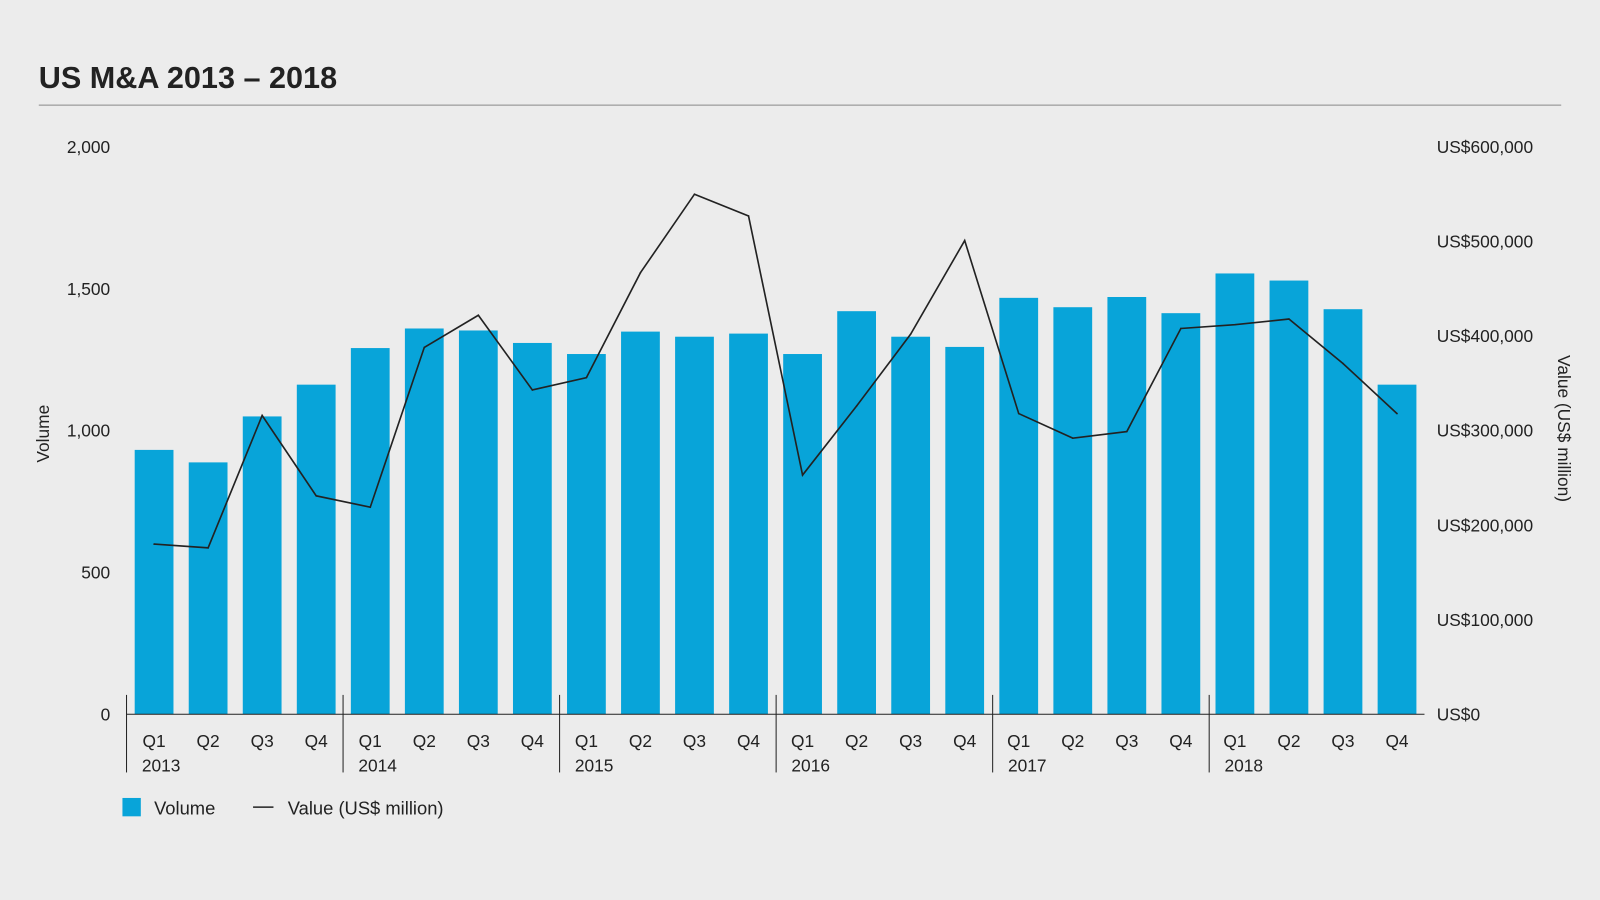 The height and width of the screenshot is (900, 1600). Describe the element at coordinates (1564, 428) in the screenshot. I see `y2-axis-label: Value (US$ million)` at that location.